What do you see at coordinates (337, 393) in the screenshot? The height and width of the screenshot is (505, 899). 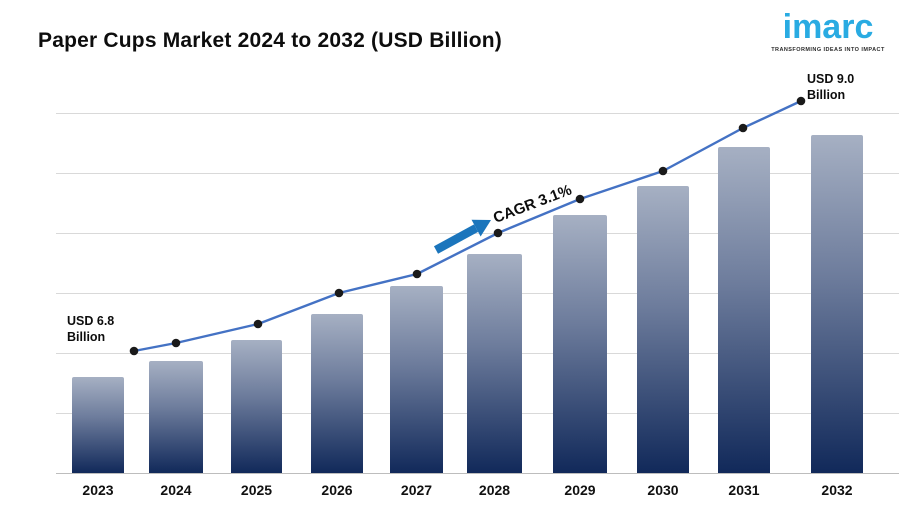 I see `bar-2026` at bounding box center [337, 393].